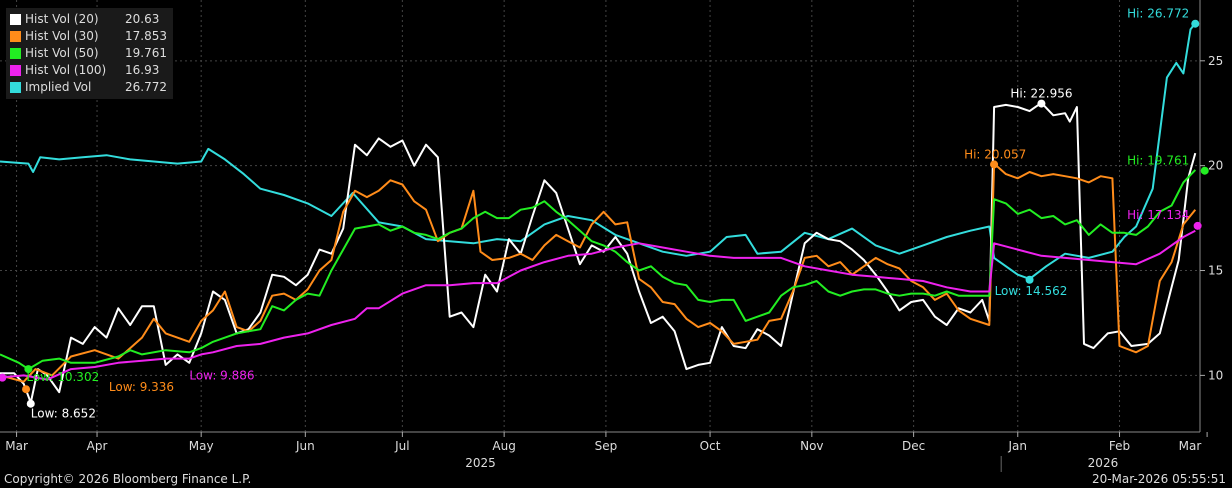 The image size is (1232, 488). I want to click on legend-name: Implied Vol, so click(58, 87).